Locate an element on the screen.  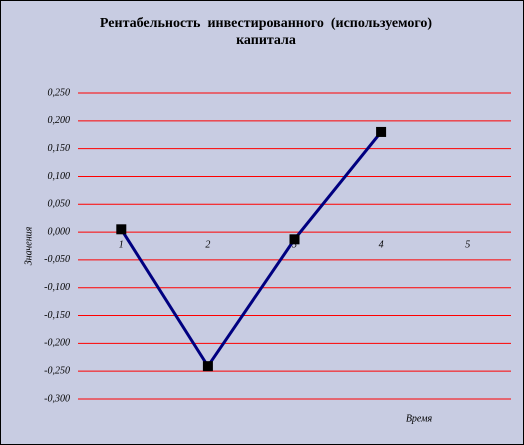
y-tick-label: 0,100 is located at coordinates (59, 176).